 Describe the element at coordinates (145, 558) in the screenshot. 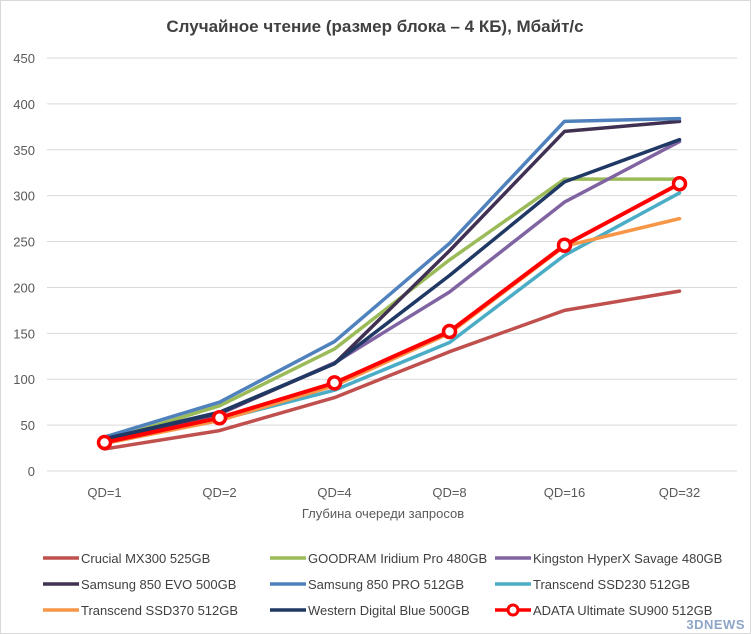

I see `legend-label: Crucial MX300 525GB` at that location.